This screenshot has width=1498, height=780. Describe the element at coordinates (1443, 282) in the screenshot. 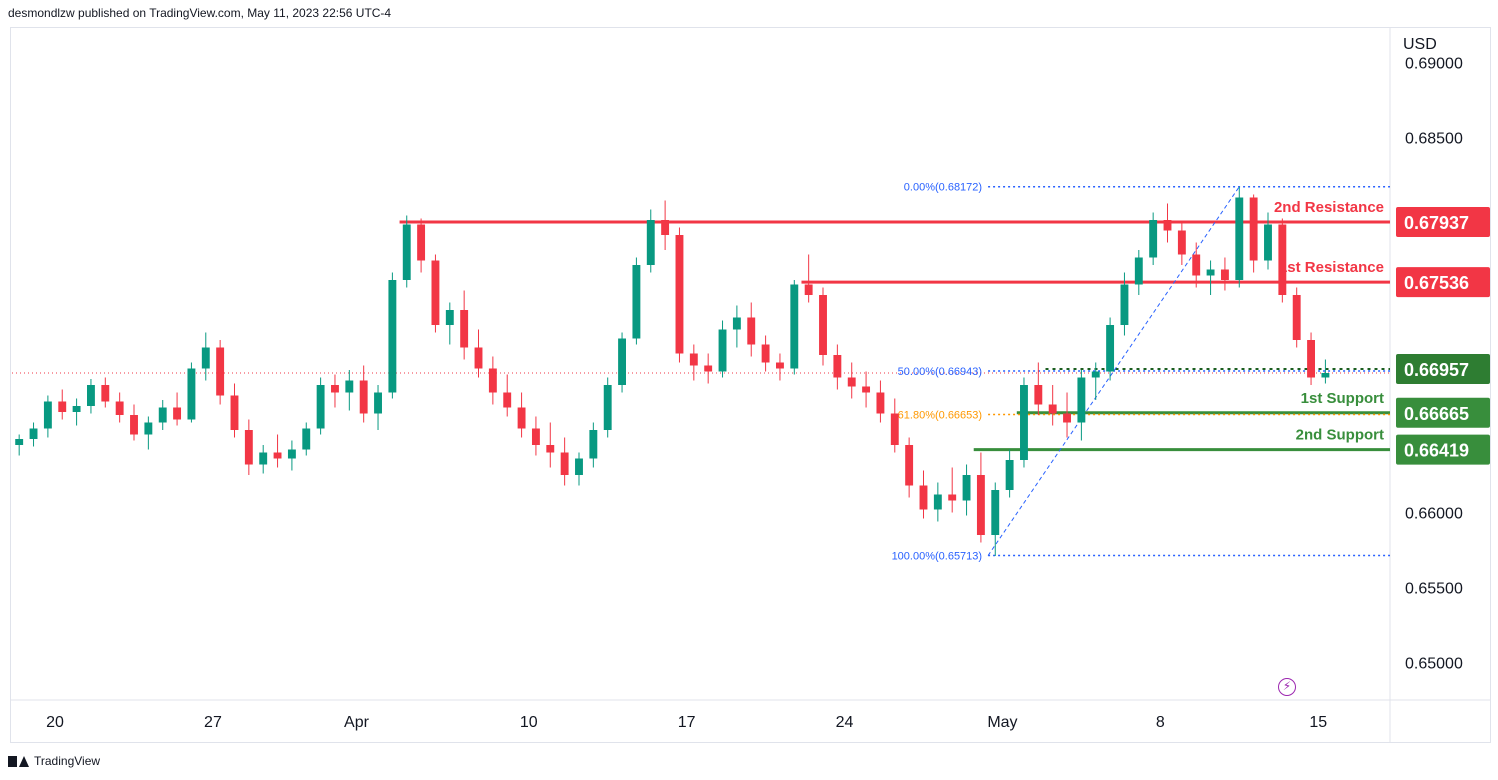

I see `price-badge: 0.67536` at that location.